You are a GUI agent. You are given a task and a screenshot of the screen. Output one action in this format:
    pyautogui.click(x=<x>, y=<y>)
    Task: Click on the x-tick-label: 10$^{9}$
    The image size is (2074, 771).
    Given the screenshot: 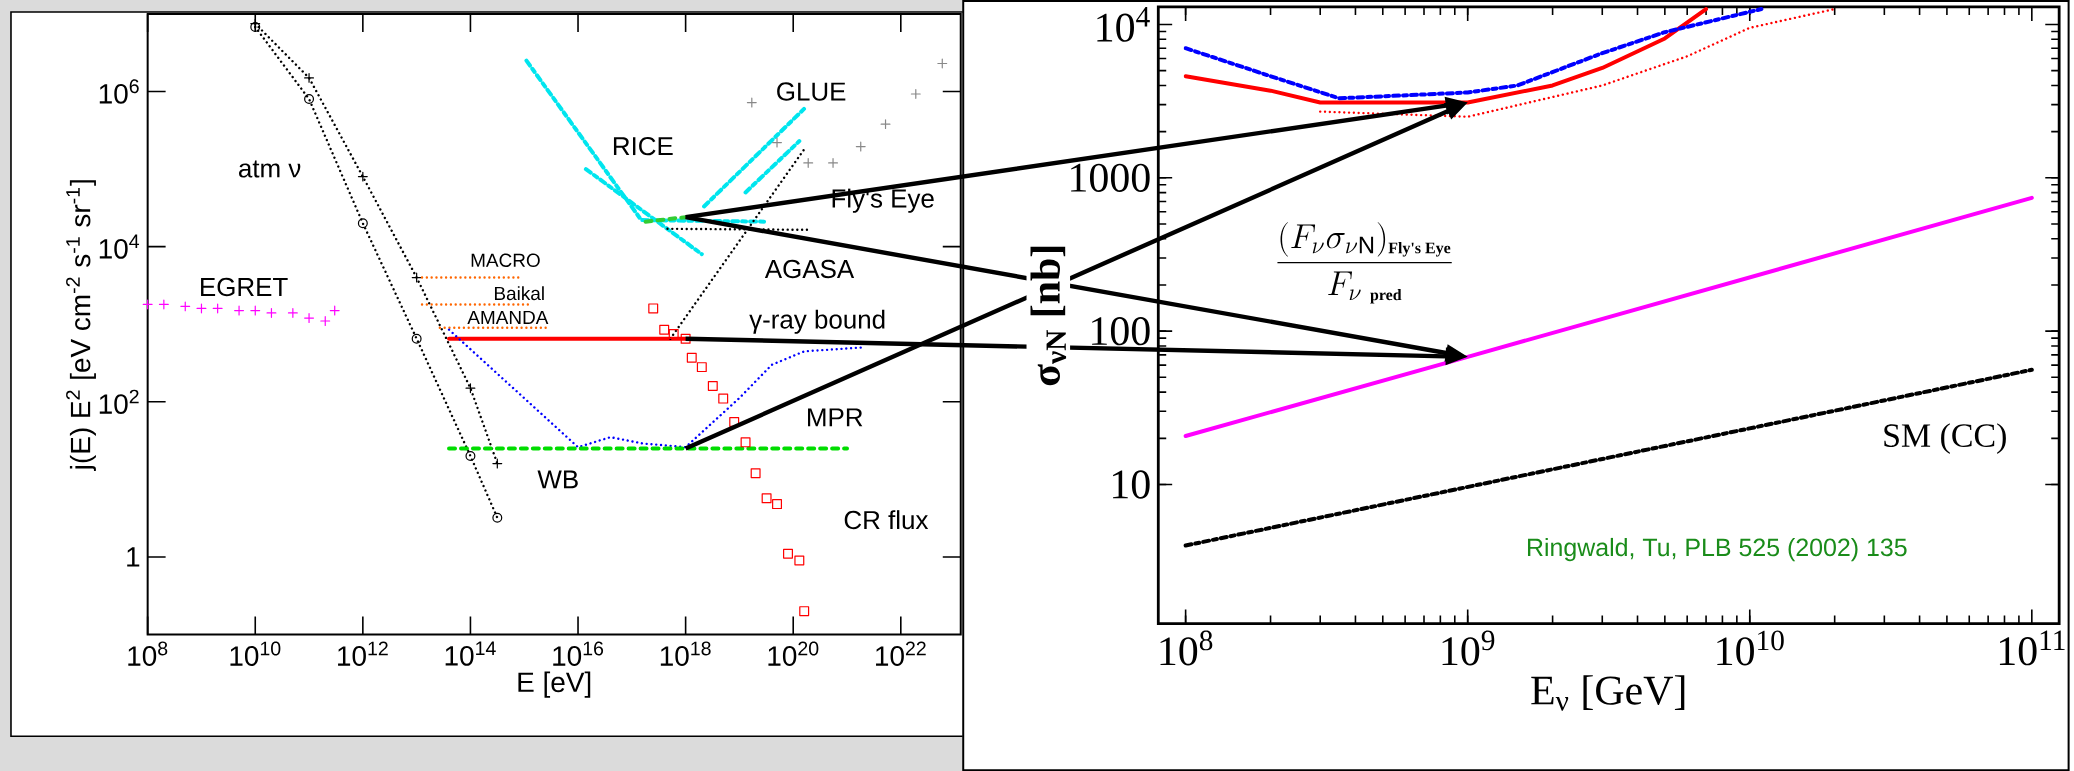 What is the action you would take?
    pyautogui.click(x=1468, y=648)
    